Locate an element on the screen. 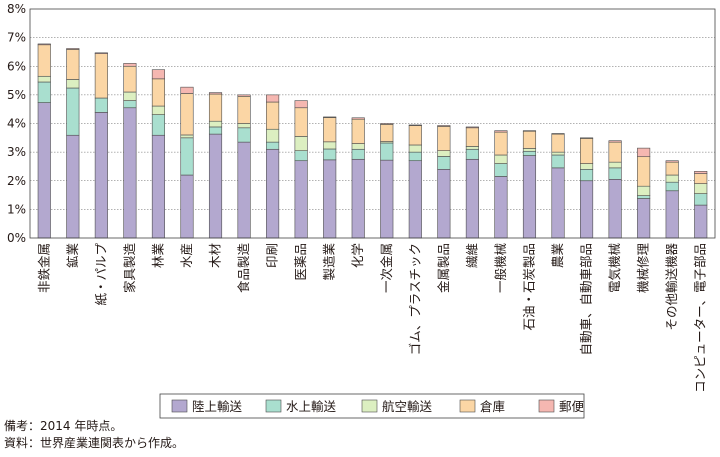 This screenshot has width=720, height=457. y-tick-label: 5% is located at coordinates (16, 95).